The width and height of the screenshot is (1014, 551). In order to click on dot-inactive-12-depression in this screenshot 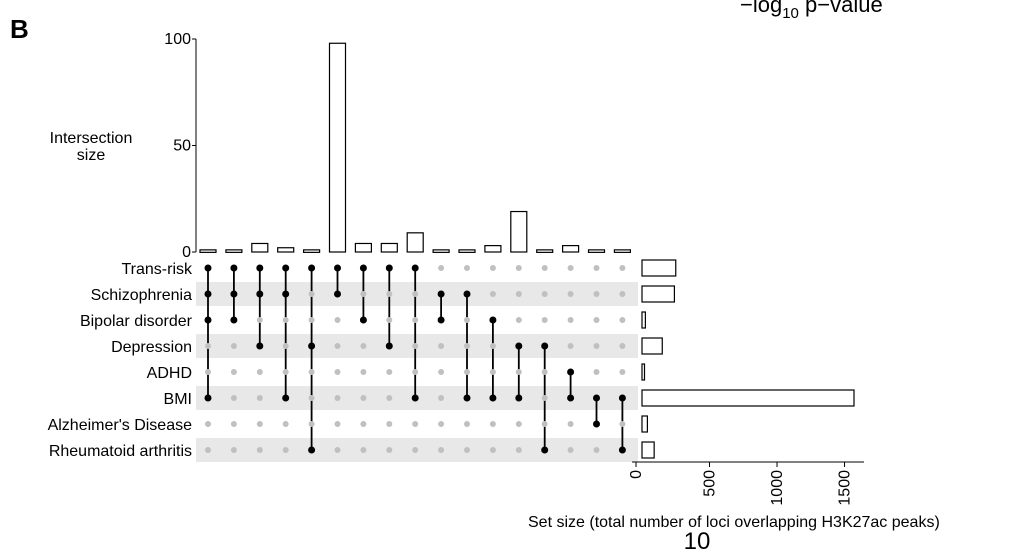, I will do `click(492, 346)`.